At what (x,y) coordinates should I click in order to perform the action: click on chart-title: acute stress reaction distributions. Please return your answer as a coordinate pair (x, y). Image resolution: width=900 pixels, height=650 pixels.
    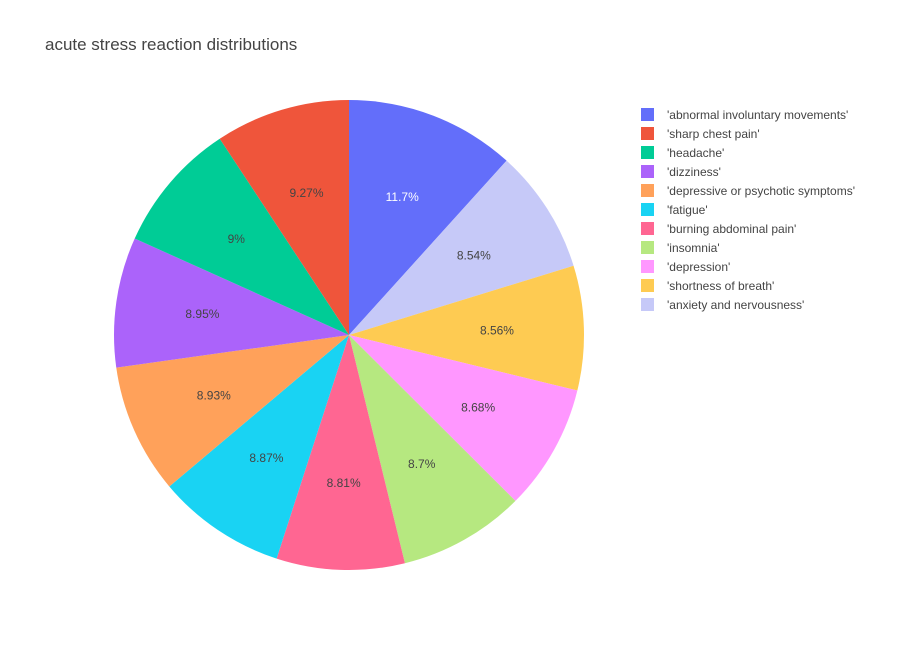
    Looking at the image, I should click on (171, 44).